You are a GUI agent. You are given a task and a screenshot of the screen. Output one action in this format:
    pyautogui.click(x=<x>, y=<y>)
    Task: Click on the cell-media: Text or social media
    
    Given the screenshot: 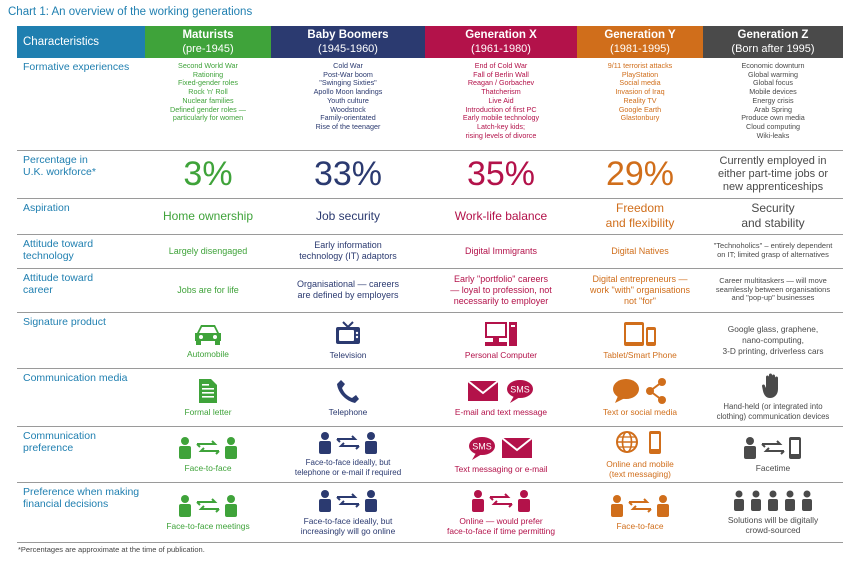 What is the action you would take?
    pyautogui.click(x=640, y=397)
    